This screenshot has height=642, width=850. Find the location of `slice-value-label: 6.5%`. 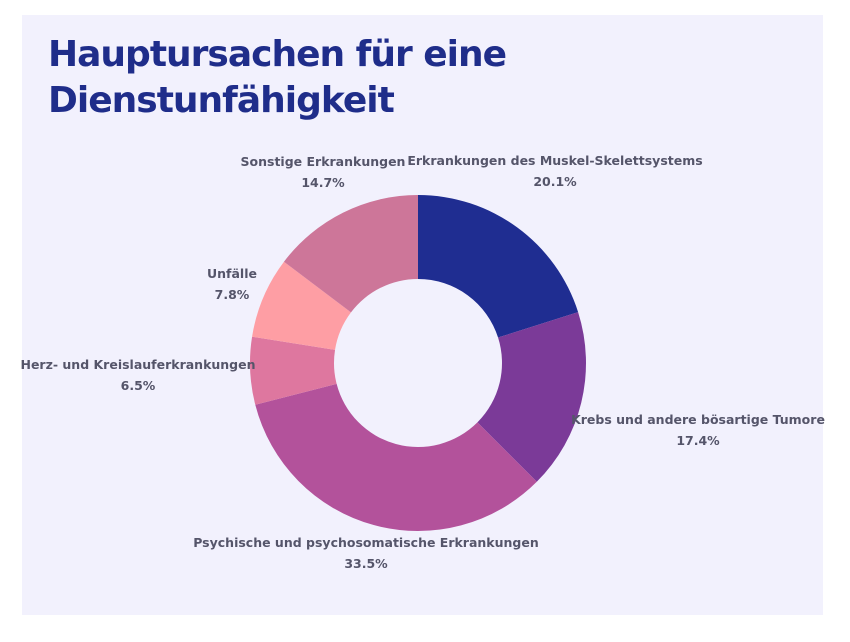

slice-value-label: 6.5% is located at coordinates (138, 385).